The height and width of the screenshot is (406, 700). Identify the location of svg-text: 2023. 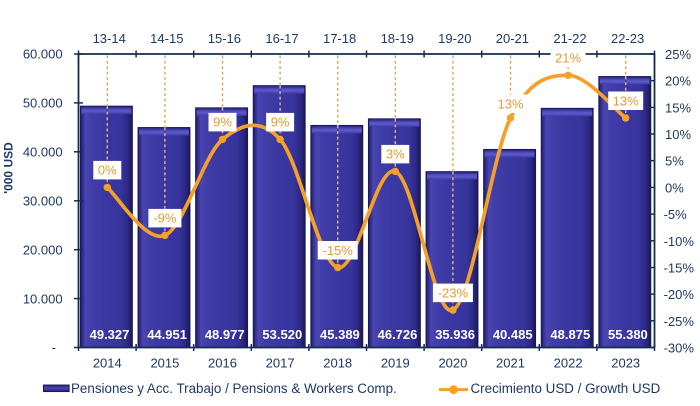
(625, 363).